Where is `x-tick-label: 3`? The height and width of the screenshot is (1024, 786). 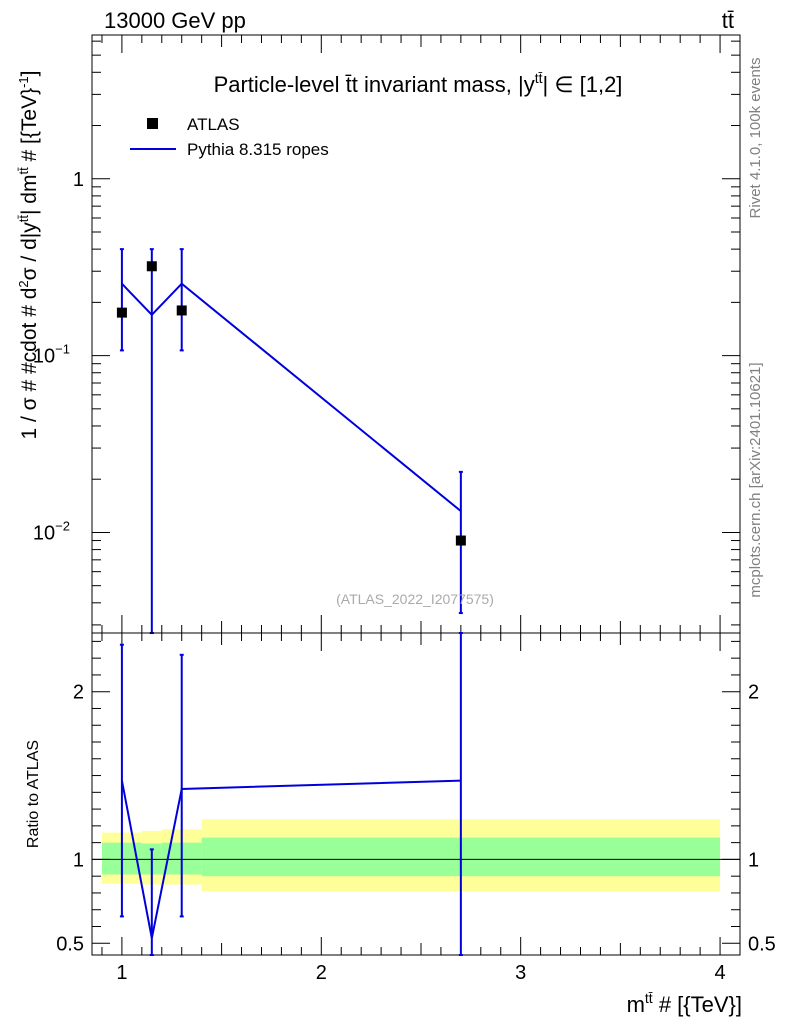
x-tick-label: 3 is located at coordinates (520, 973).